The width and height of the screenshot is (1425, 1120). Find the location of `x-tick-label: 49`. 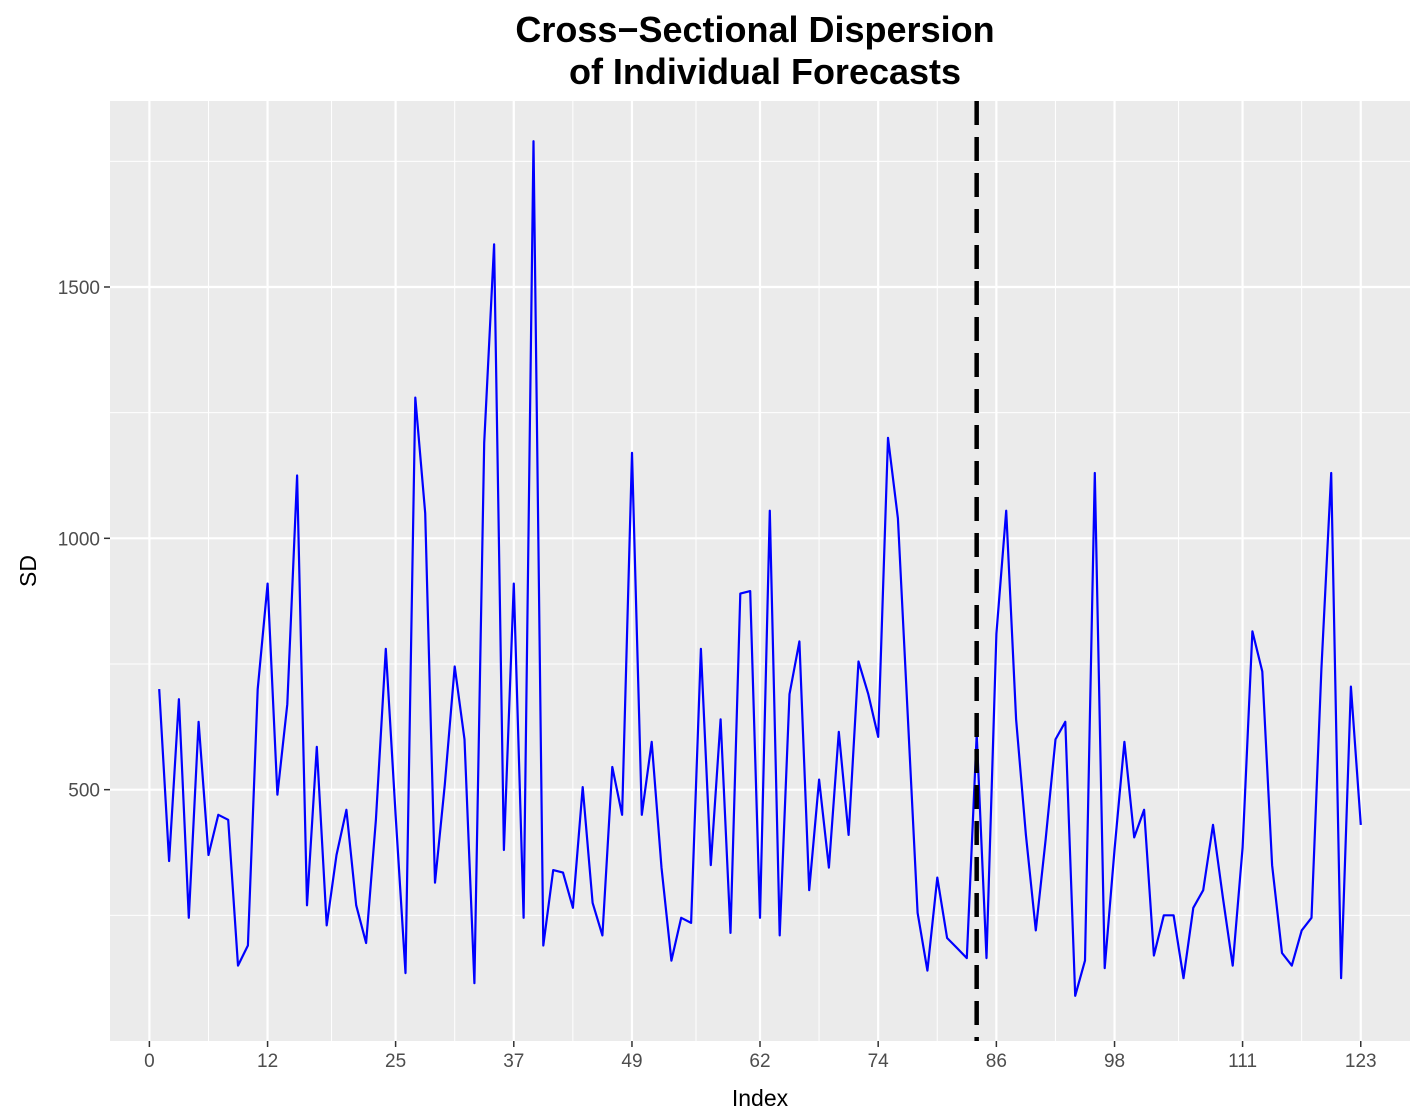

x-tick-label: 49 is located at coordinates (631, 1061).